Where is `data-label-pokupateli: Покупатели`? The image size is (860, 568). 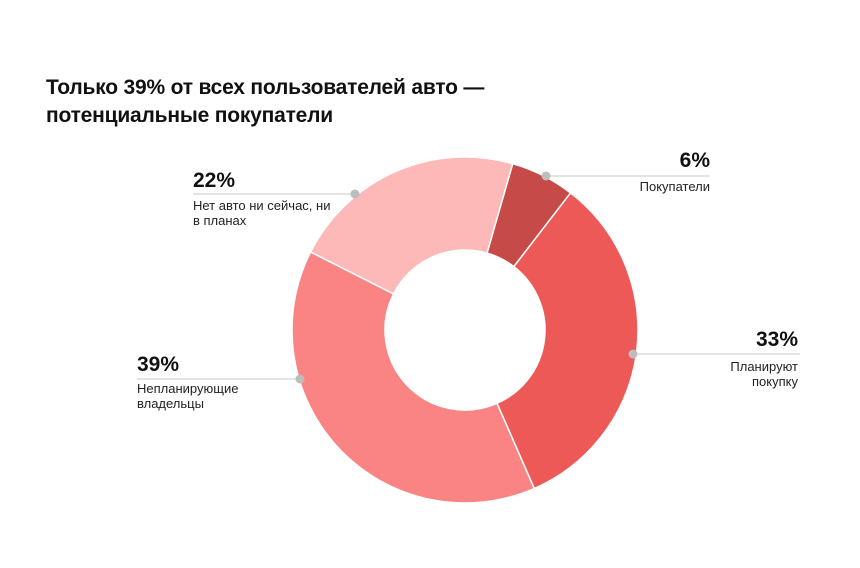 data-label-pokupateli: Покупатели is located at coordinates (674, 186).